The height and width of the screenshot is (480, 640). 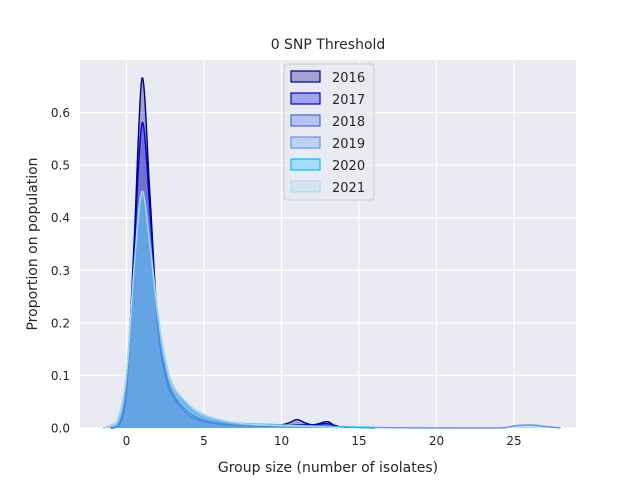 I want to click on legend-label-2018: 2018, so click(x=348, y=122).